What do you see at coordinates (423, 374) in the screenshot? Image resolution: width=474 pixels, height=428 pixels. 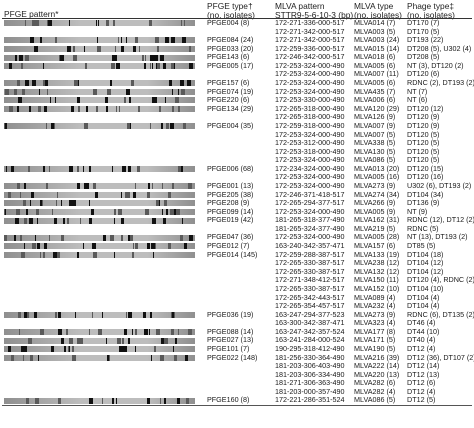 I see `phage-type-cell: DT12 (13)` at bounding box center [423, 374].